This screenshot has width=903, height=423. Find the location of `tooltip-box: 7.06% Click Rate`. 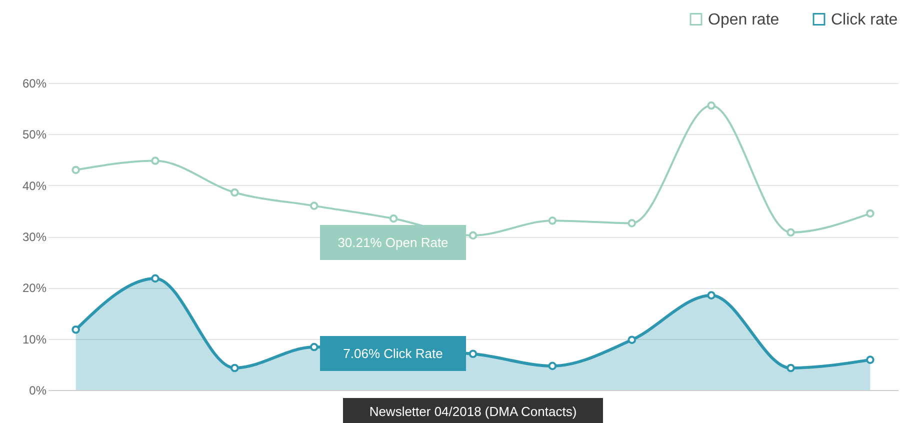

tooltip-box: 7.06% Click Rate is located at coordinates (393, 353).